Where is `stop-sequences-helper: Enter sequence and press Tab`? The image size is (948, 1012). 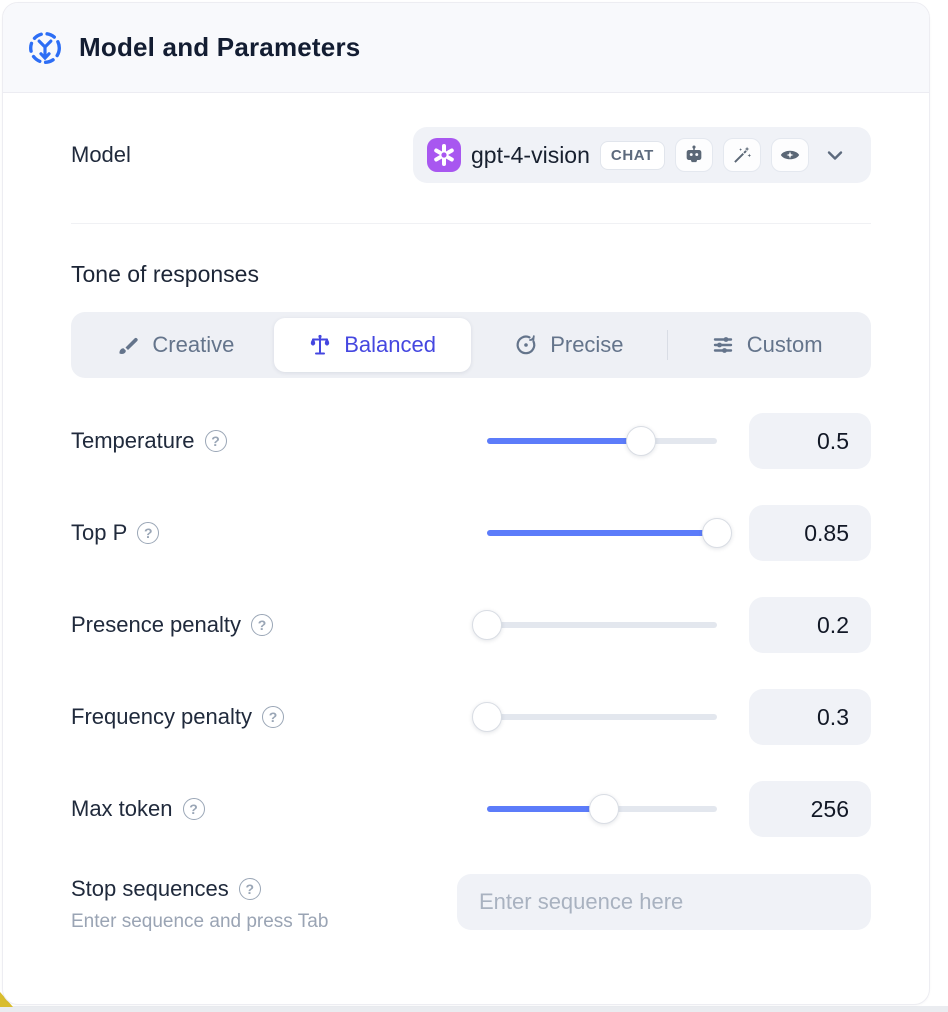
stop-sequences-helper: Enter sequence and press Tab is located at coordinates (200, 921).